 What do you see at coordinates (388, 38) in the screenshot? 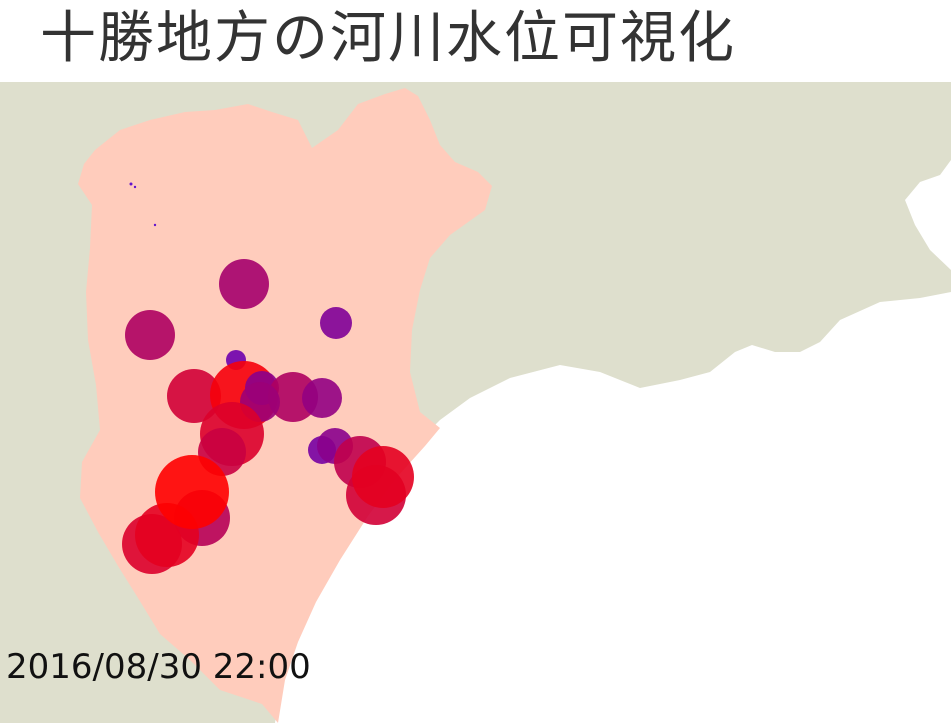
I see `page-title: 十勝地方の河川水位可視化` at bounding box center [388, 38].